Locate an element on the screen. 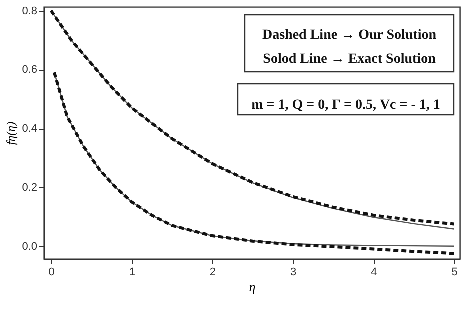 This screenshot has width=474, height=310. y-tick-label: 0.0 is located at coordinates (30, 246).